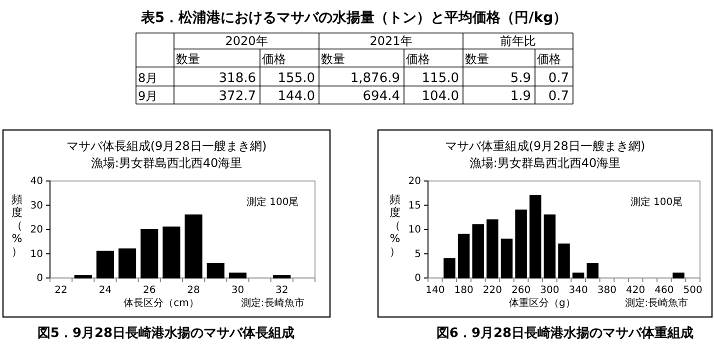  What do you see at coordinates (521, 290) in the screenshot?
I see `x-tick-label: 260` at bounding box center [521, 290].